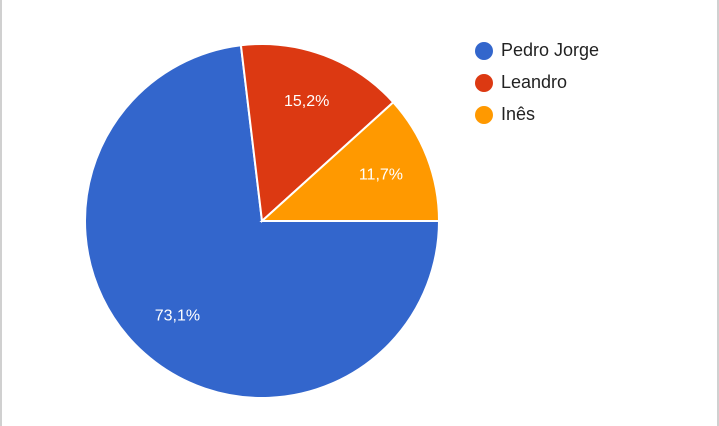 This screenshot has height=426, width=719. Describe the element at coordinates (306, 101) in the screenshot. I see `slice-label: 15,2%` at that location.